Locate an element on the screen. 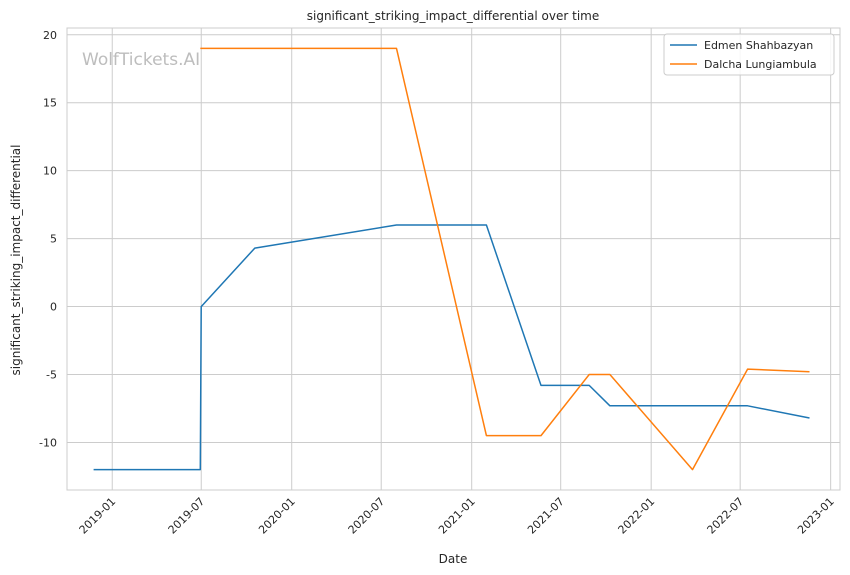  y-axis-title: significant_striking_impact_differential is located at coordinates (16, 260).